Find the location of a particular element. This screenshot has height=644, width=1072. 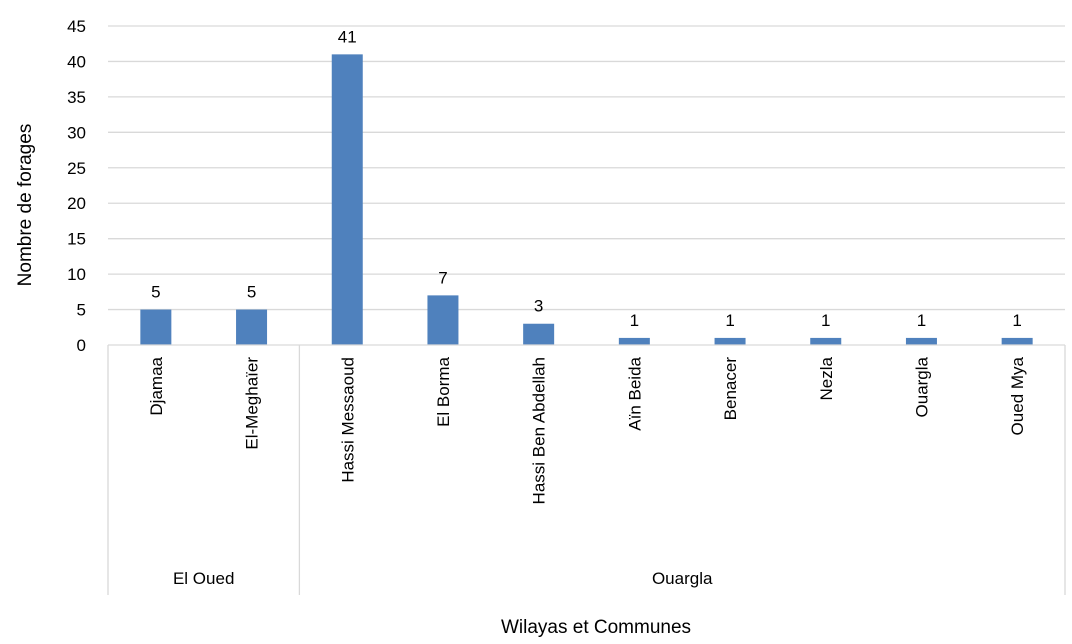

y-axis-title: Nombre de forages is located at coordinates (25, 205).